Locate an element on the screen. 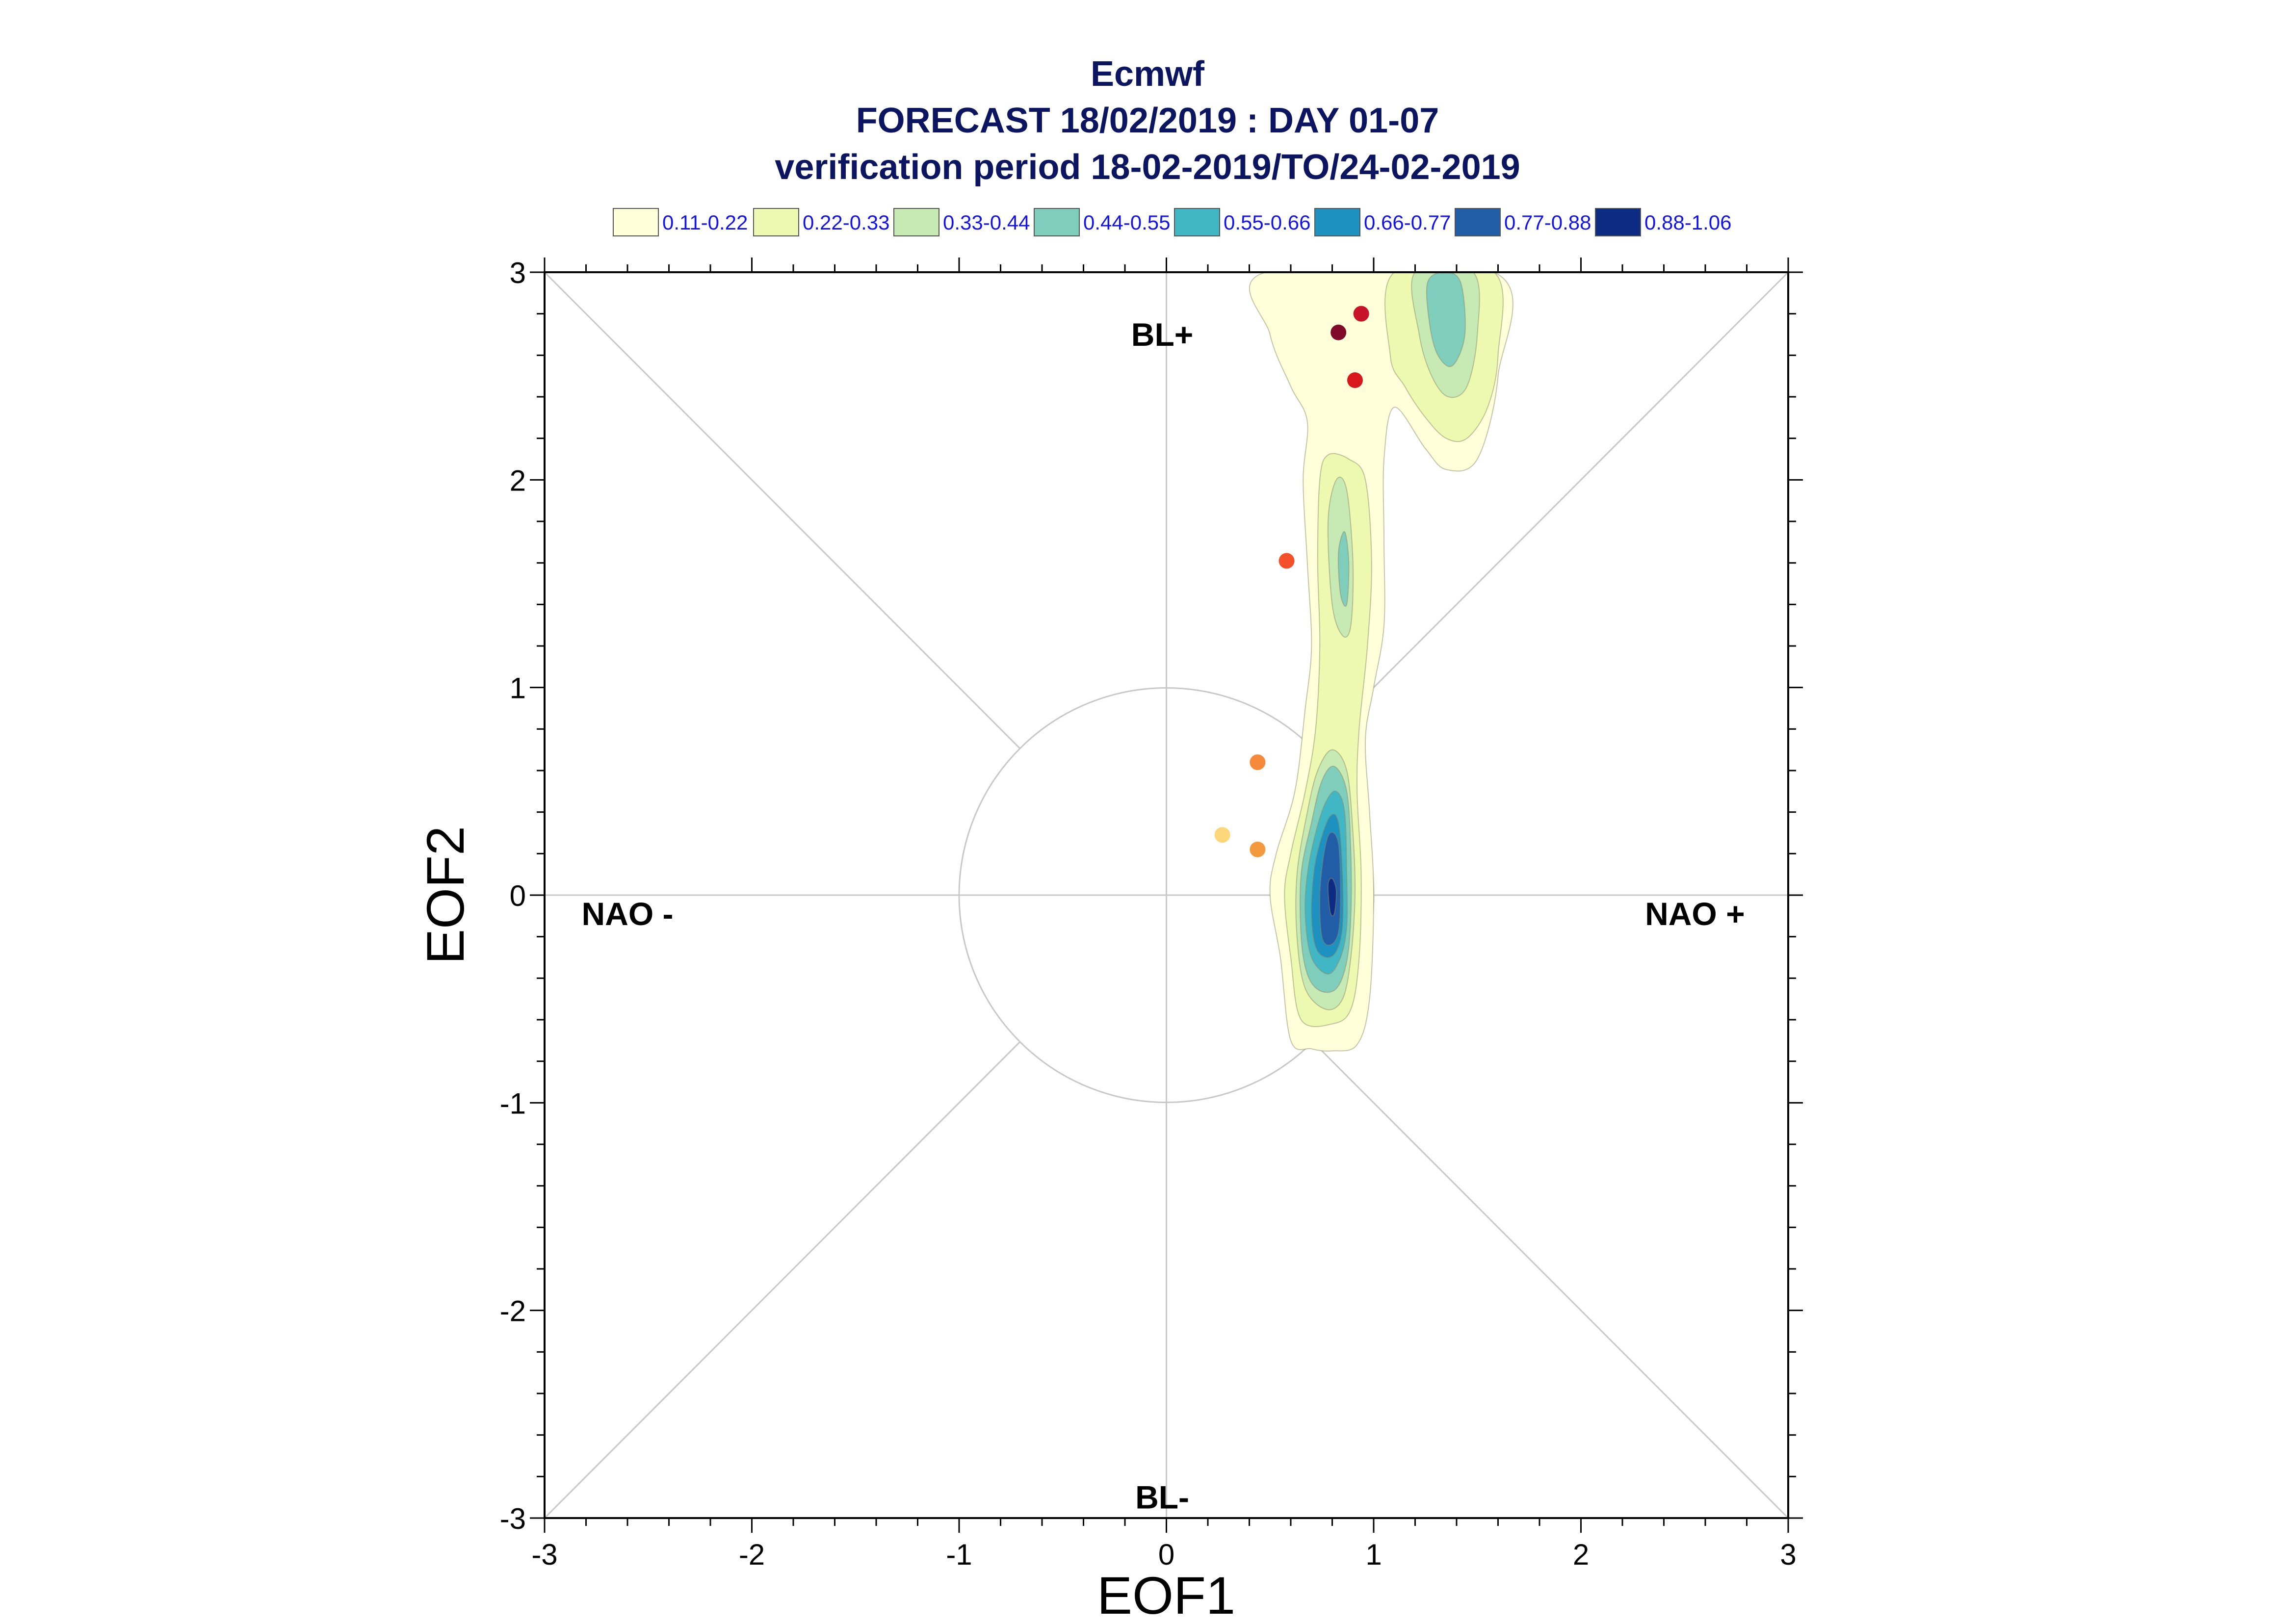  legend-label: 0.22-0.33 is located at coordinates (846, 222).